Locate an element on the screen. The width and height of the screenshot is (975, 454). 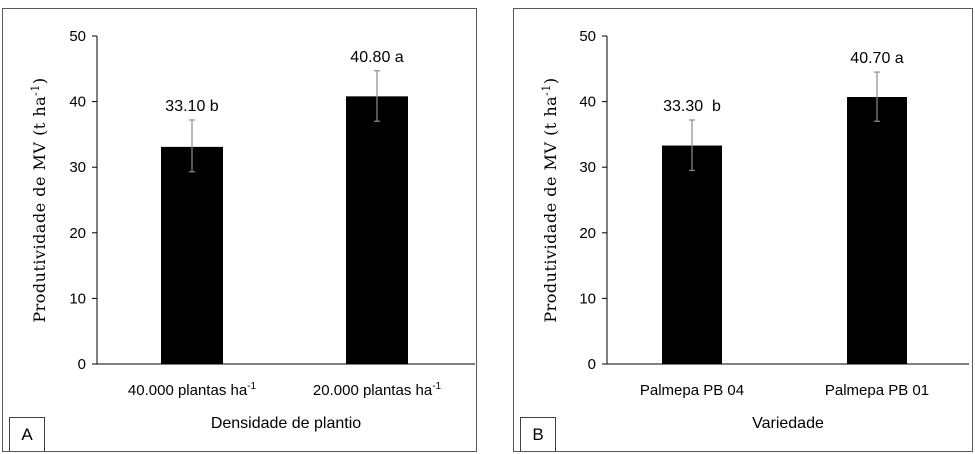
x-tick-label-text: 40.000 plantas ha is located at coordinates (188, 390).